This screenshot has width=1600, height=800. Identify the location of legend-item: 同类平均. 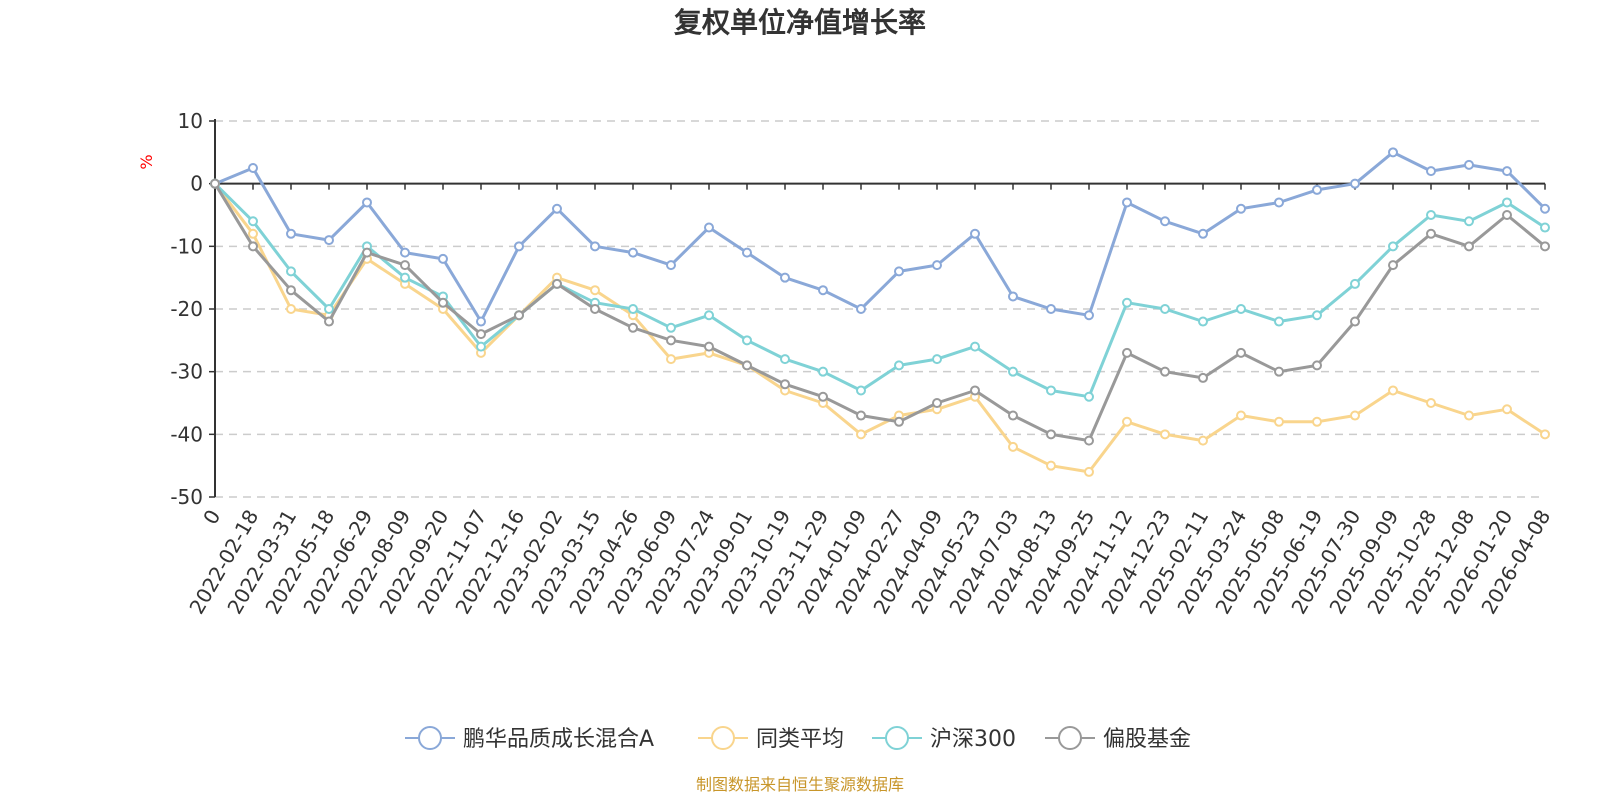
(771, 739).